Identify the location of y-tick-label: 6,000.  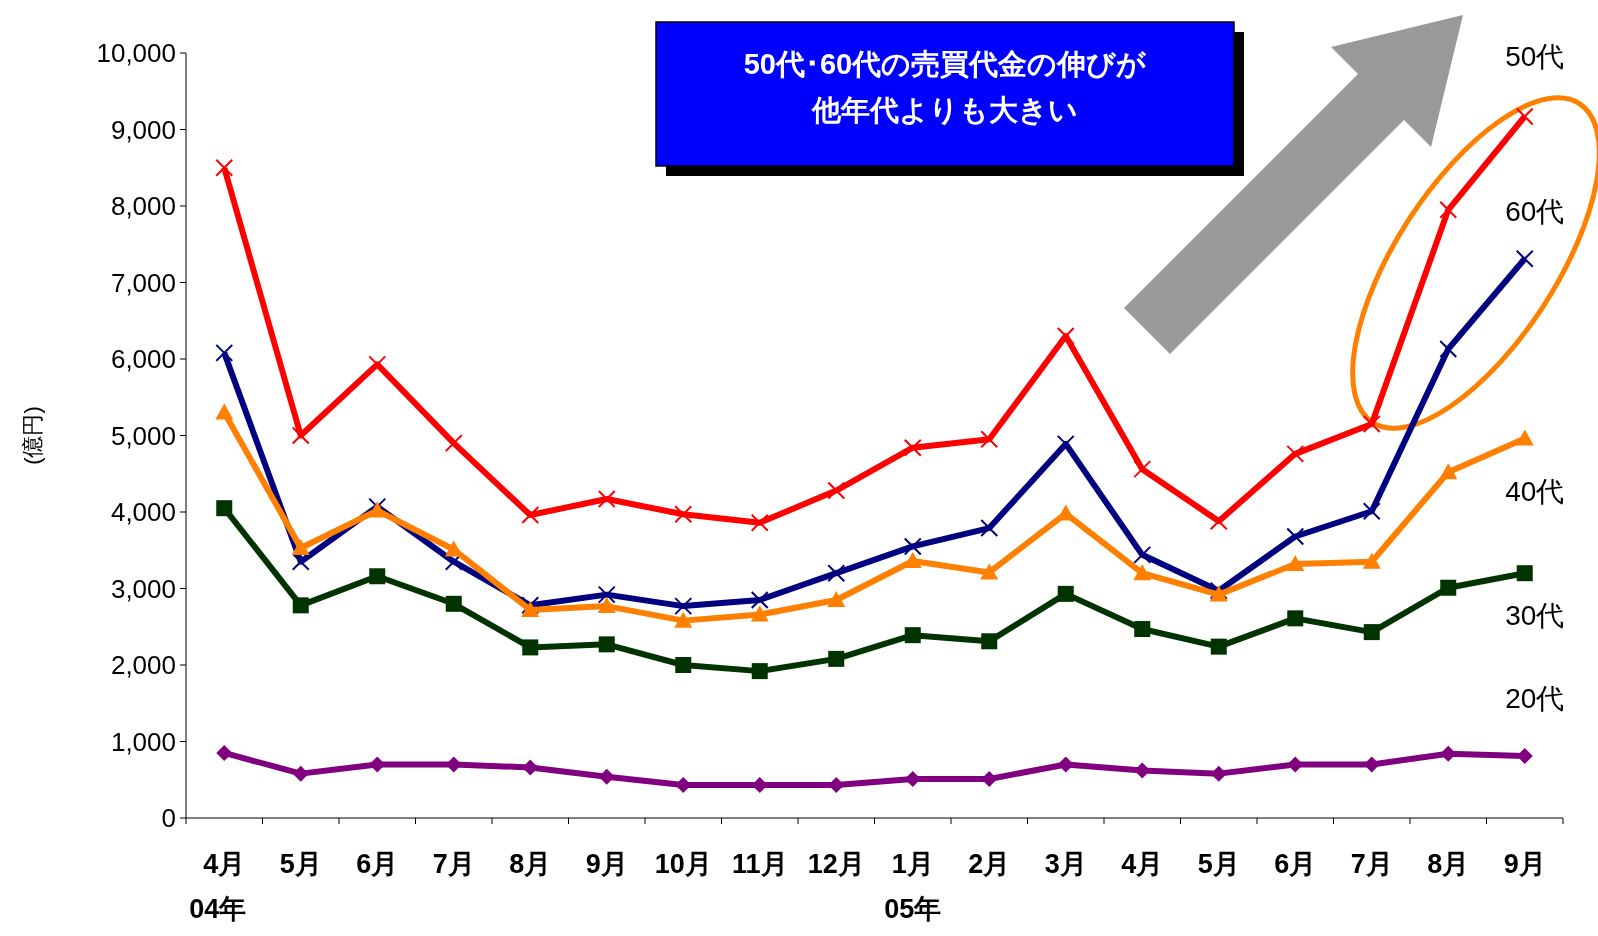
(143, 359).